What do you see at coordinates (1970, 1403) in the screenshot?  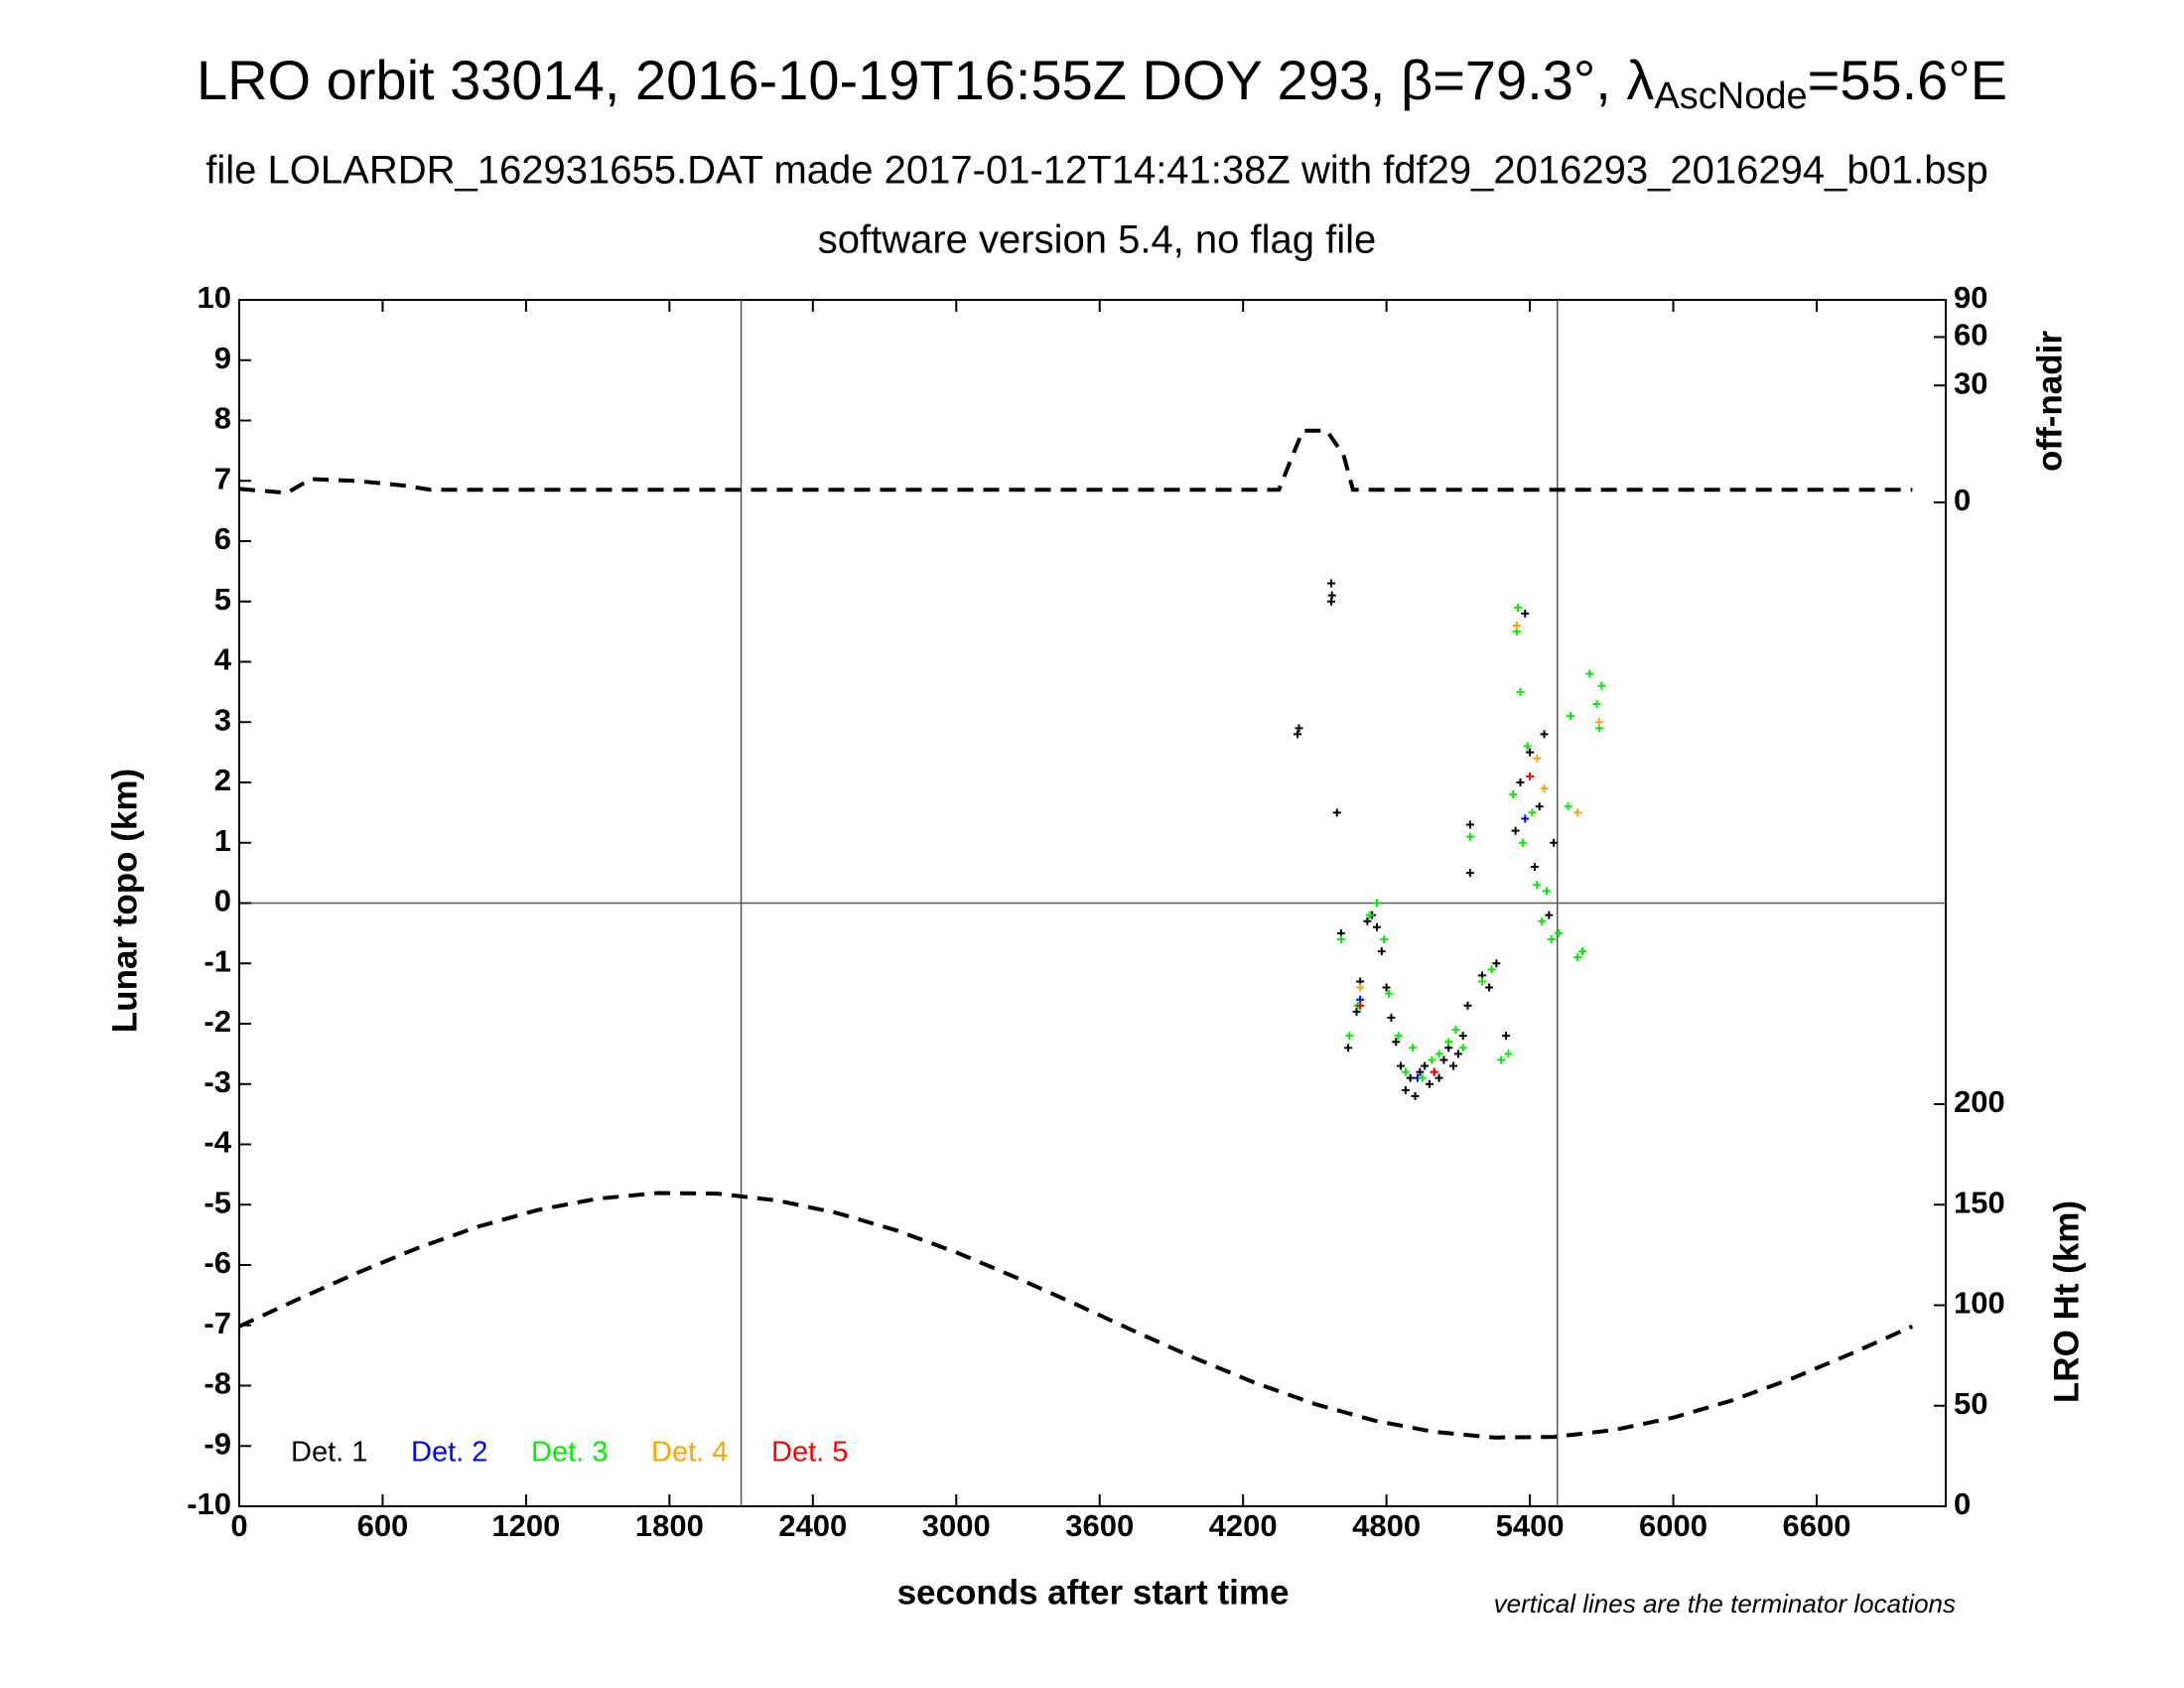 I see `y2-tick-label: 50` at bounding box center [1970, 1403].